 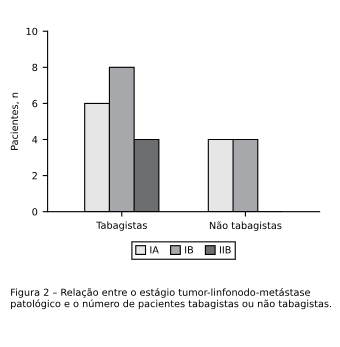 What do you see at coordinates (15, 121) in the screenshot?
I see `y-axis-title: Pacientes, n` at bounding box center [15, 121].